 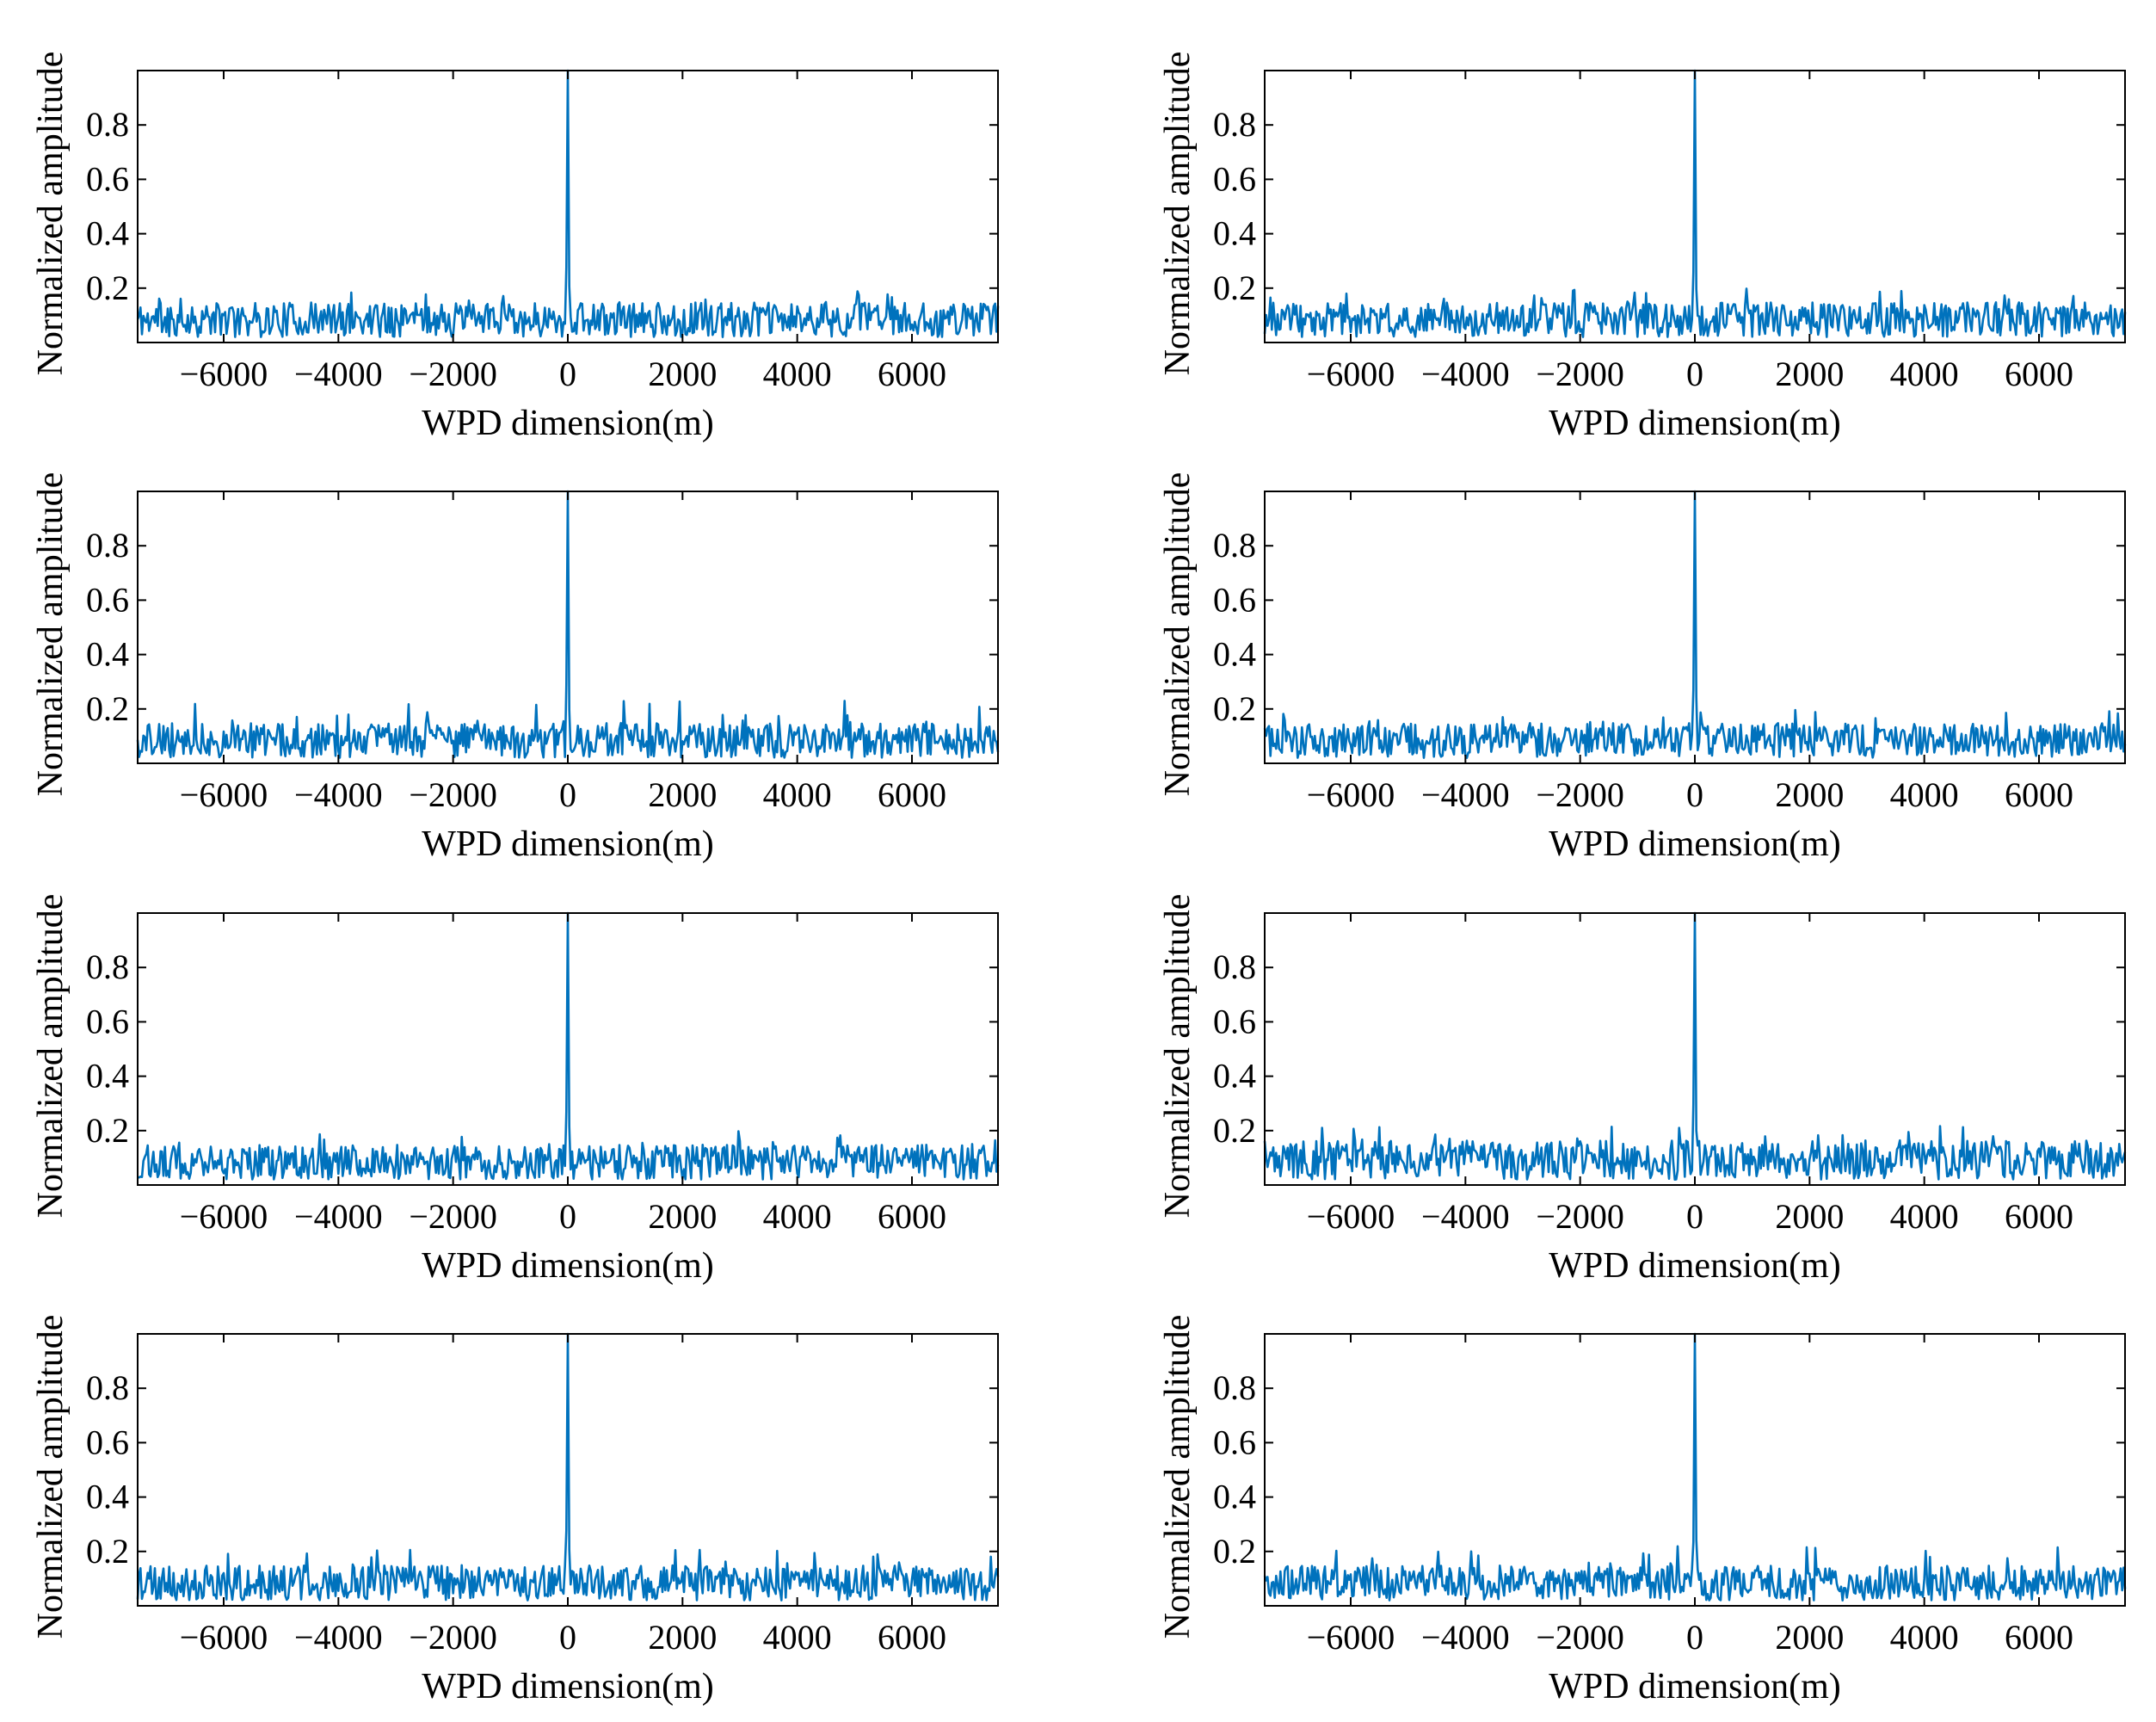 I want to click on series-line-r4c1, so click(x=568, y=1467).